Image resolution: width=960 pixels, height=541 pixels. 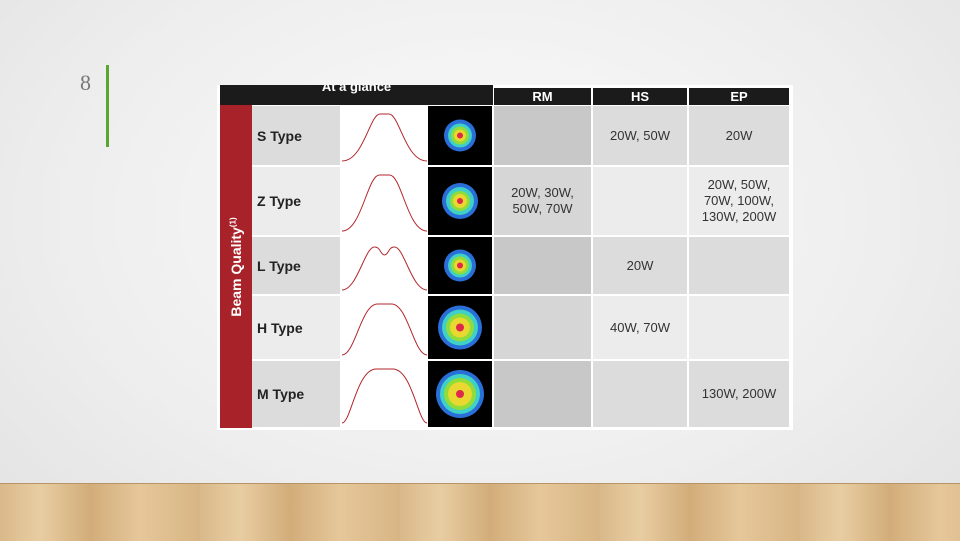 What do you see at coordinates (85, 82) in the screenshot?
I see `slide-number: 8` at bounding box center [85, 82].